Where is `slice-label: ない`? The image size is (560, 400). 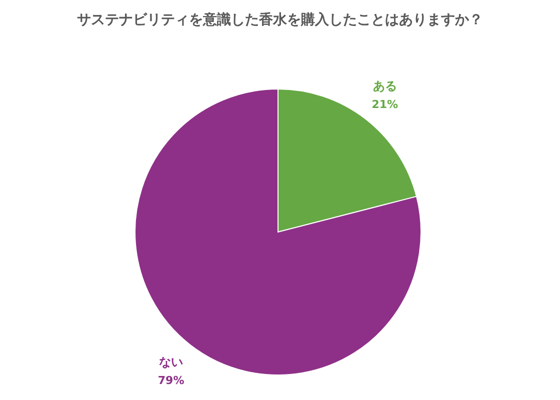 slice-label: ない is located at coordinates (171, 361).